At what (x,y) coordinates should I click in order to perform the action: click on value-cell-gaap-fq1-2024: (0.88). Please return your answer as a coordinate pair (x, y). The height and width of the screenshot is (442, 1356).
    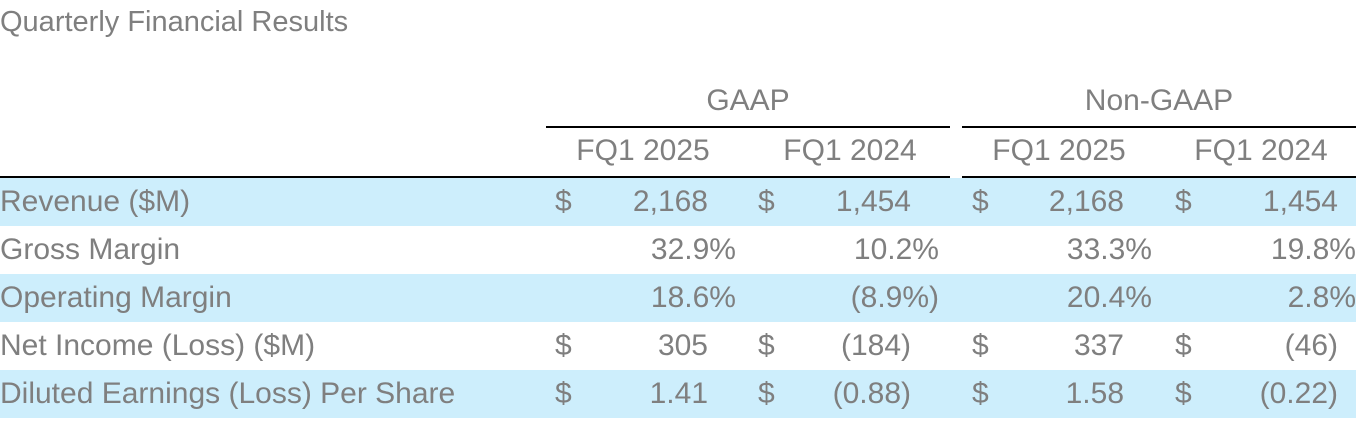
    Looking at the image, I should click on (871, 393).